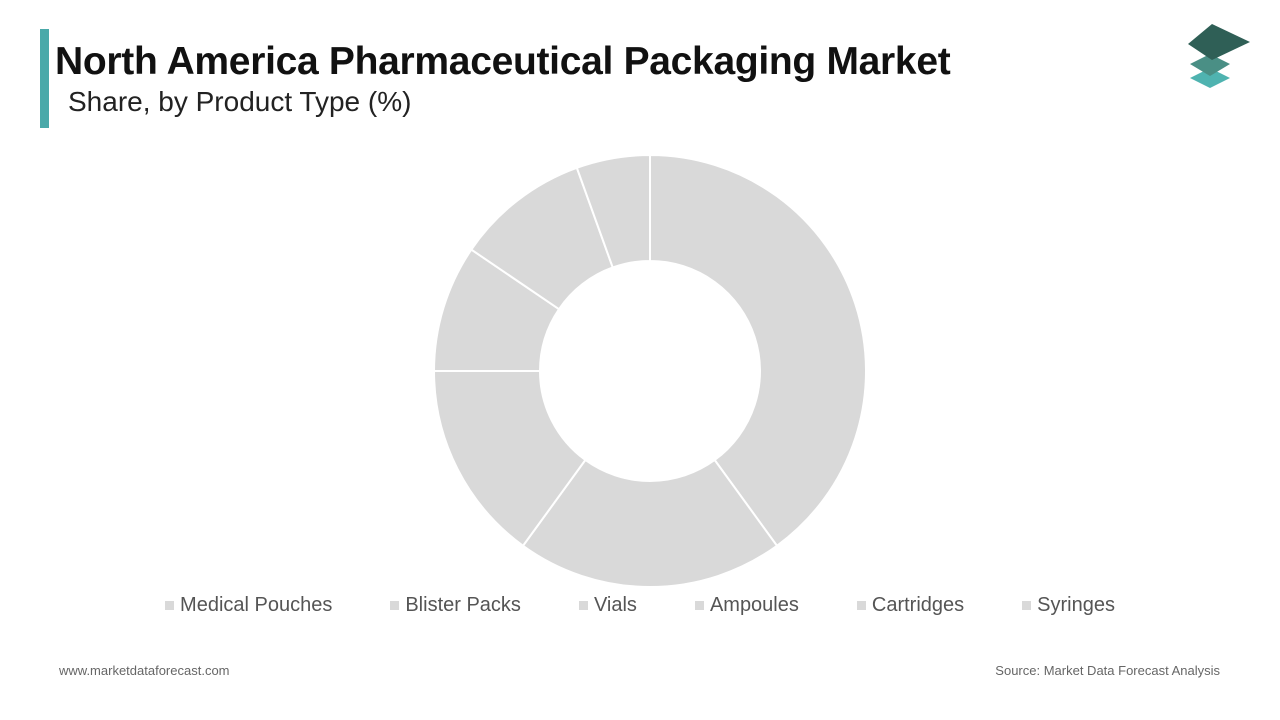  I want to click on legend-item: Cartridges, so click(910, 605).